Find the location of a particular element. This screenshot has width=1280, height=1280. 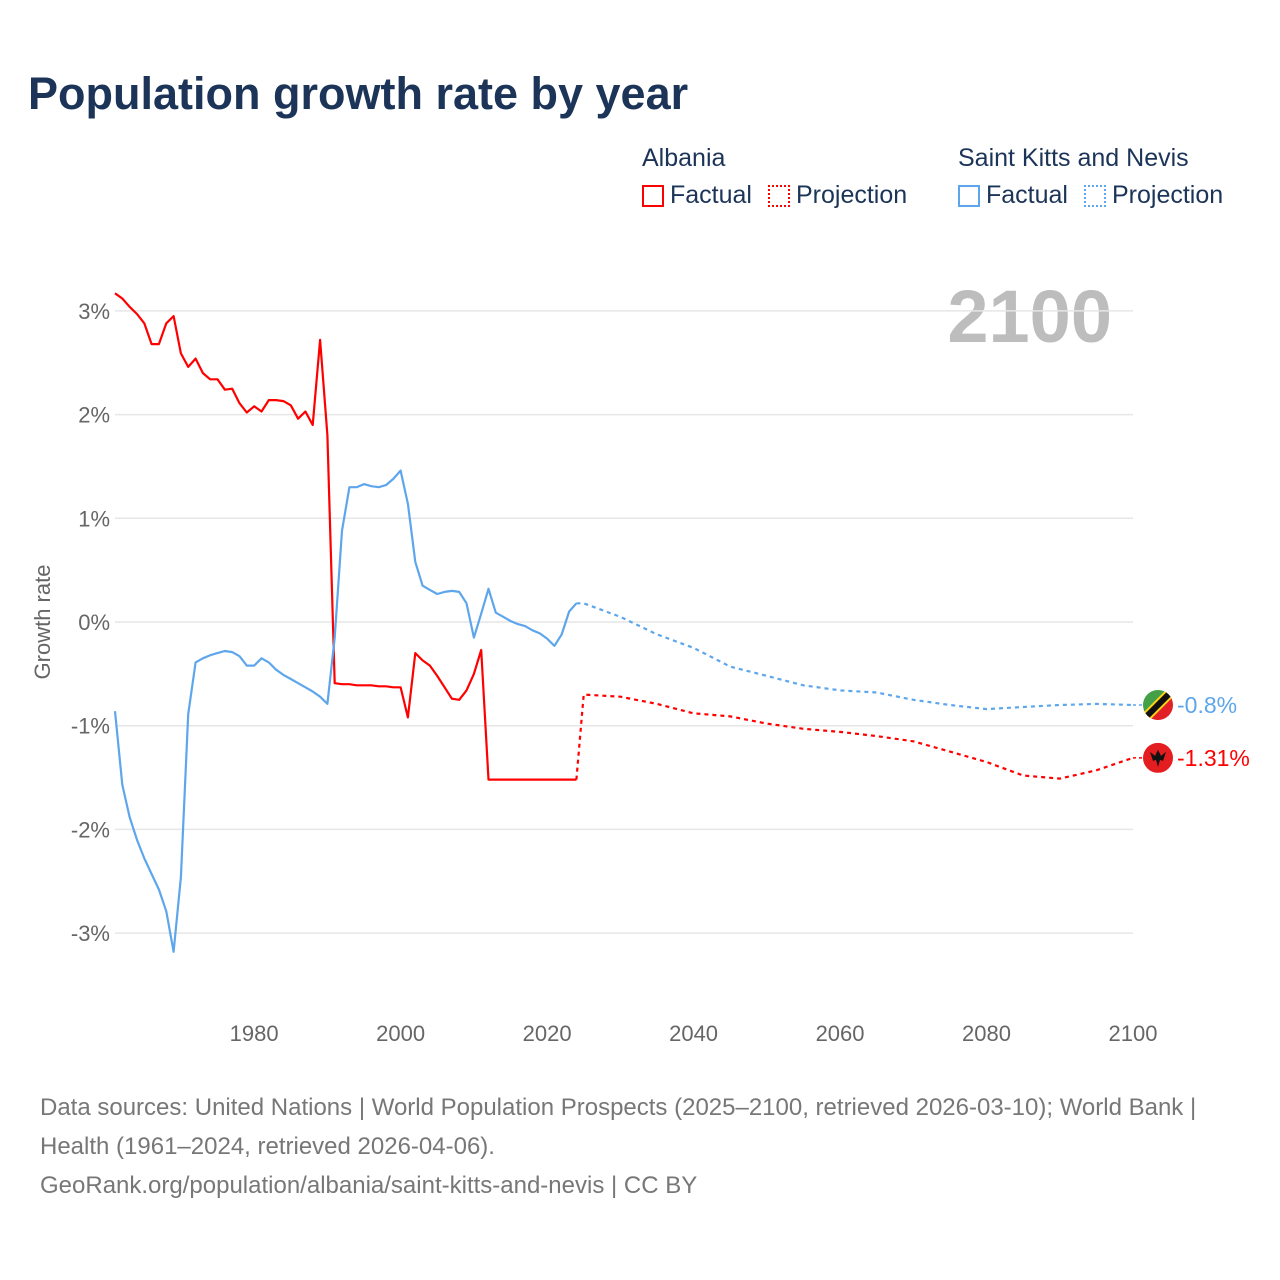

saint-kitts-flag-icon is located at coordinates (1158, 704).